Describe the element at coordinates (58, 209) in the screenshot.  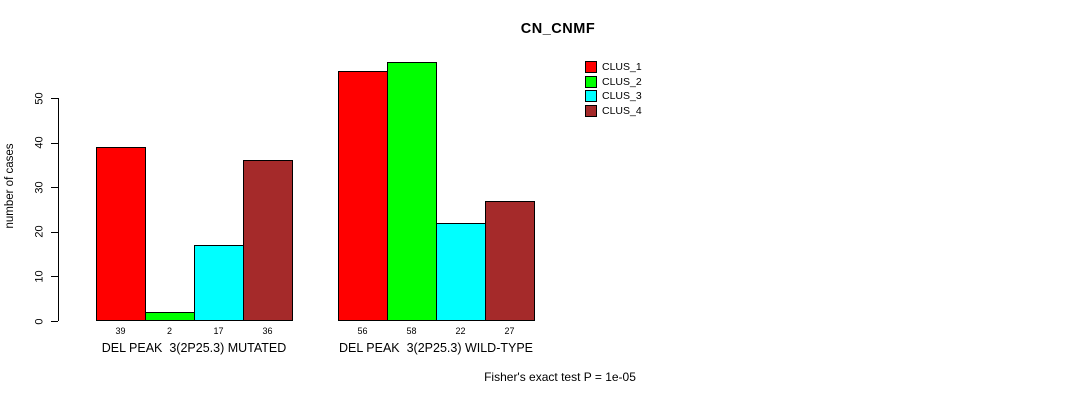
I see `y-axis-line` at that location.